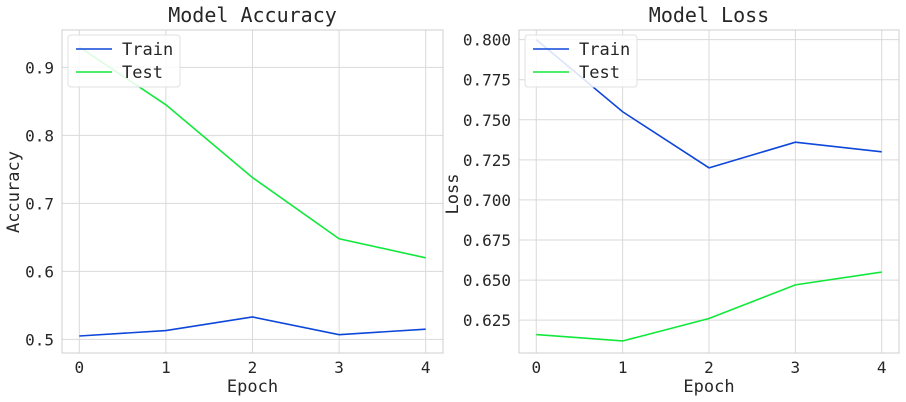 This screenshot has height=402, width=906. I want to click on chart-title: Model Loss, so click(709, 15).